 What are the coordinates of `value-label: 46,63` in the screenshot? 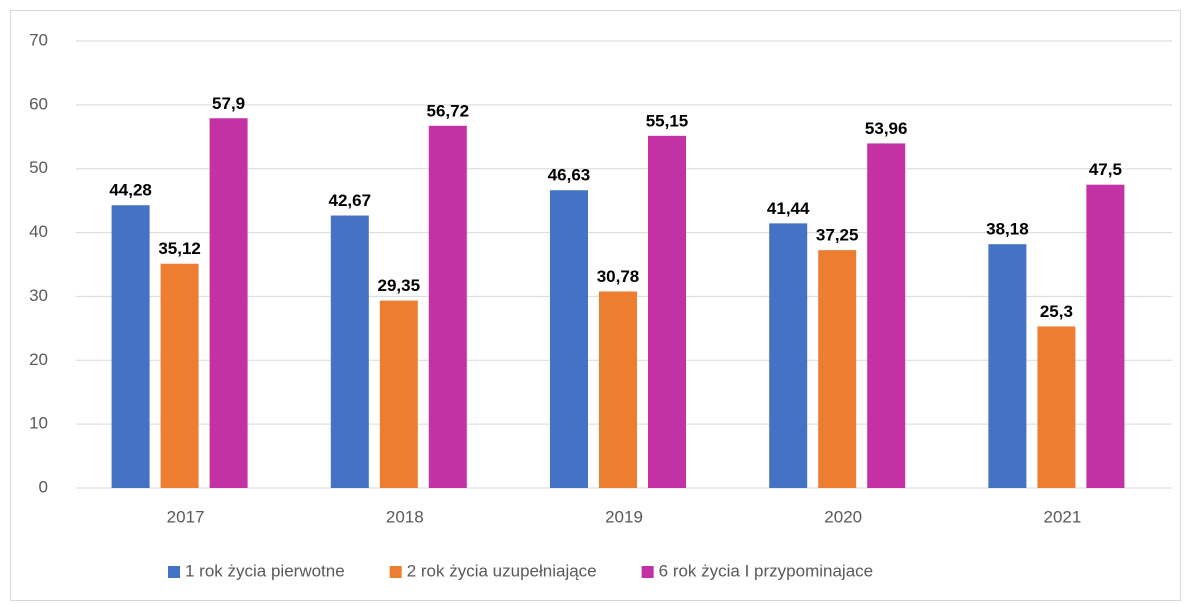 It's located at (569, 175).